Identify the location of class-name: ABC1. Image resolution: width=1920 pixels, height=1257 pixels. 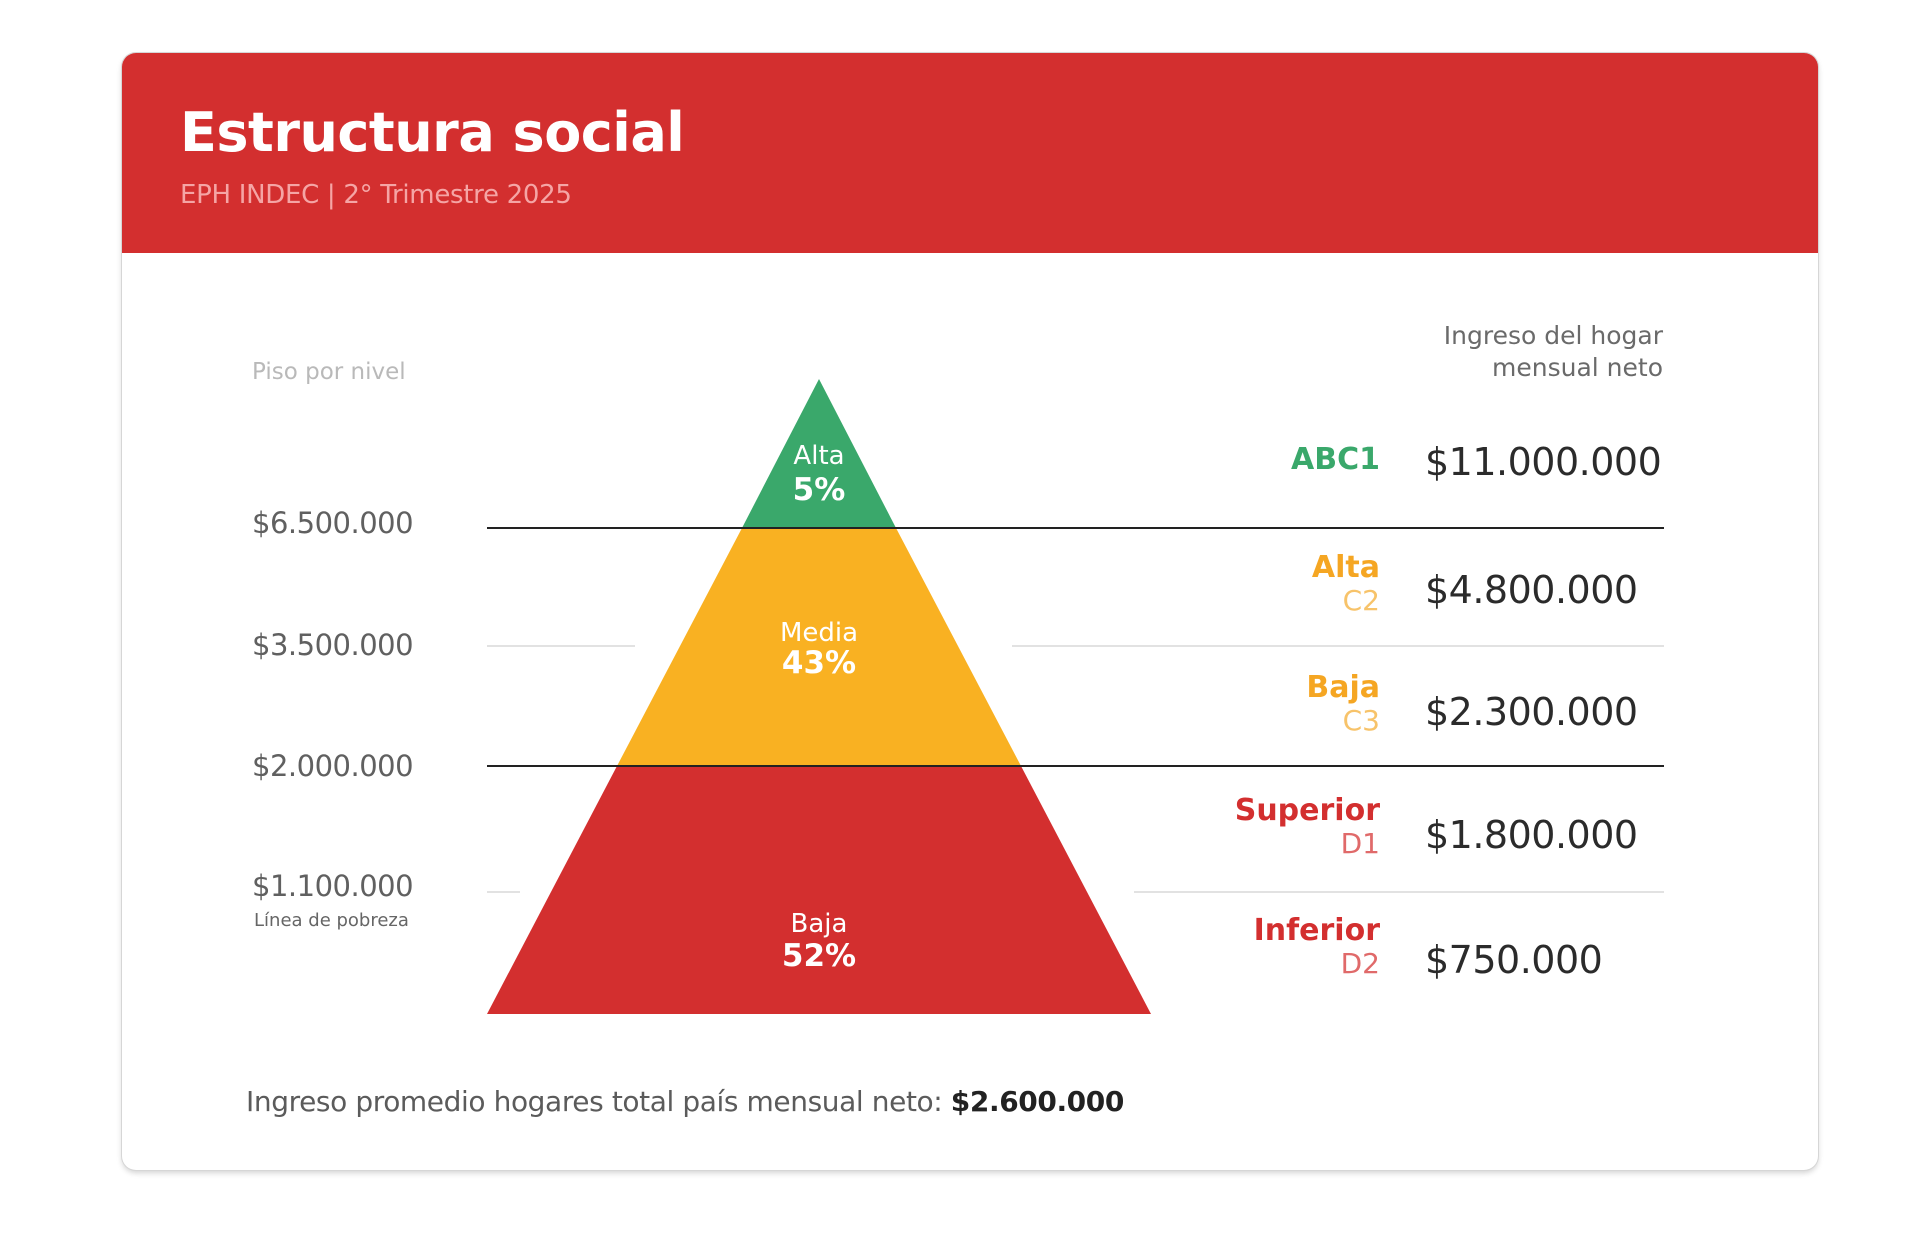
(1335, 459).